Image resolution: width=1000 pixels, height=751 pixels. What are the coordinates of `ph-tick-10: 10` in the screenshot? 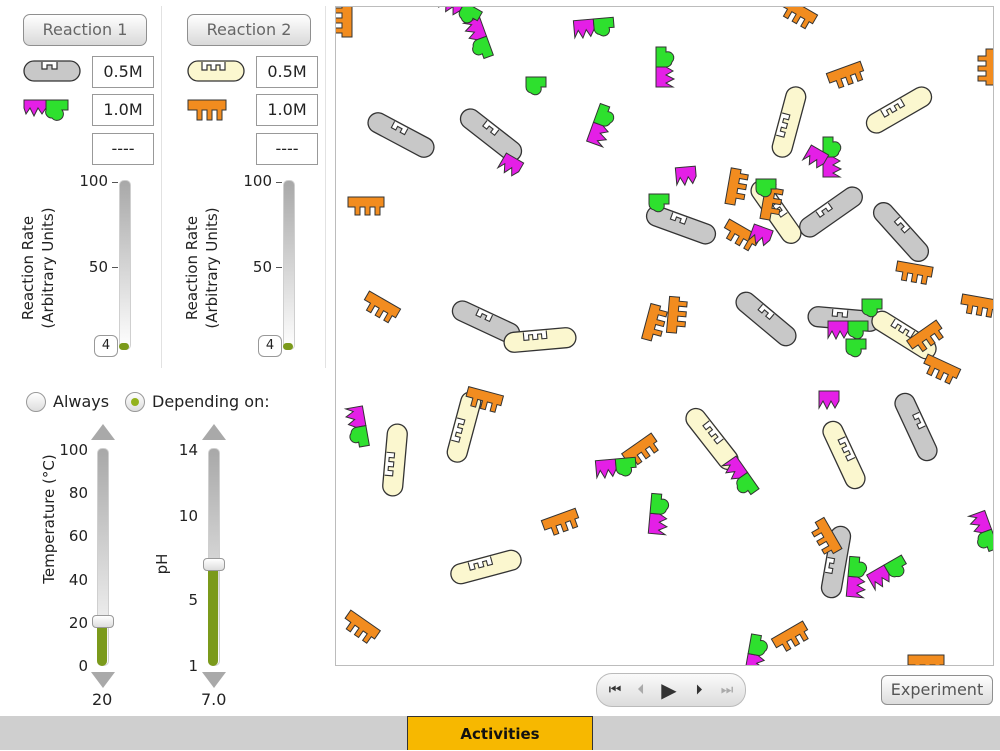 It's located at (188, 516).